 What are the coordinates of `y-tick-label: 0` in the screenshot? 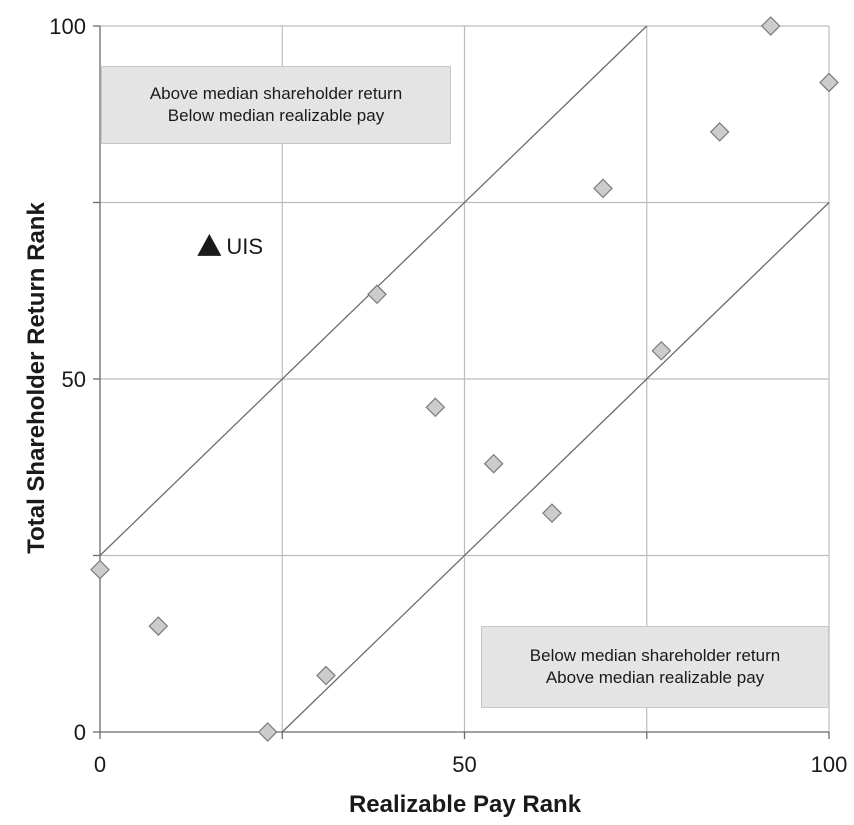 It's located at (80, 732).